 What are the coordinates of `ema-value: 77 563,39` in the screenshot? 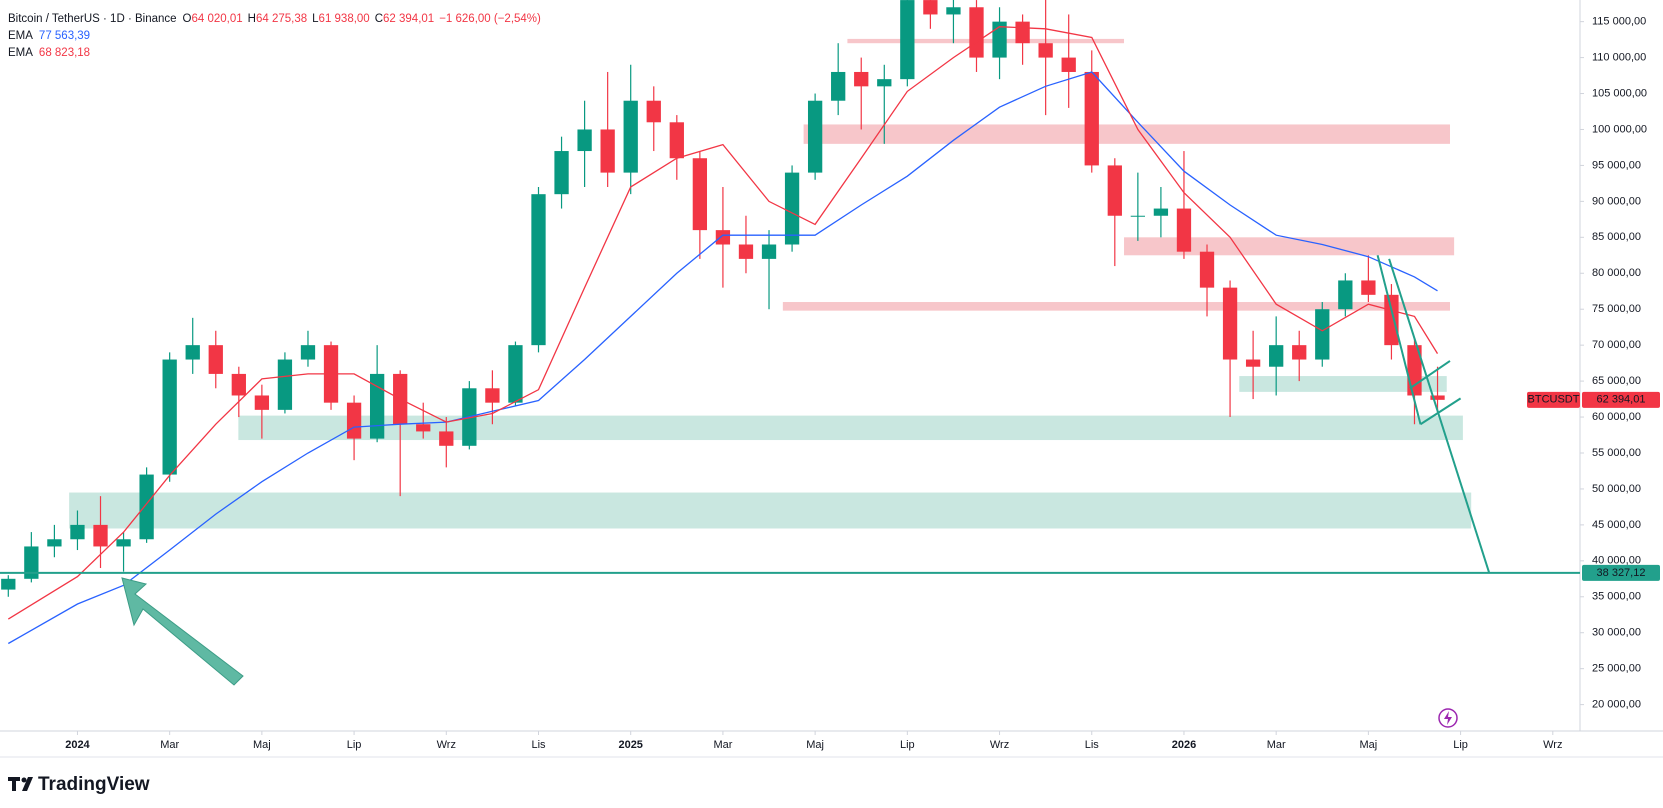 It's located at (64, 36).